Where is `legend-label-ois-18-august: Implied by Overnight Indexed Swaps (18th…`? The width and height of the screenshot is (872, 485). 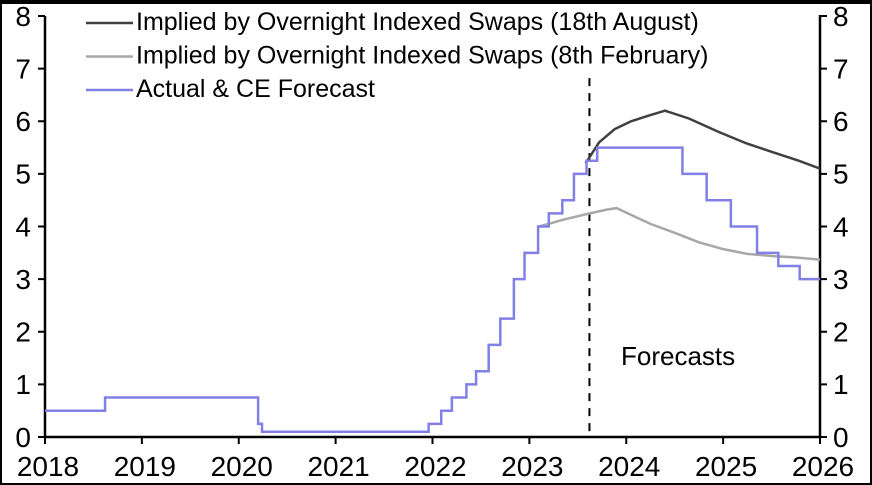
legend-label-ois-18-august: Implied by Overnight Indexed Swaps (18th… is located at coordinates (417, 22).